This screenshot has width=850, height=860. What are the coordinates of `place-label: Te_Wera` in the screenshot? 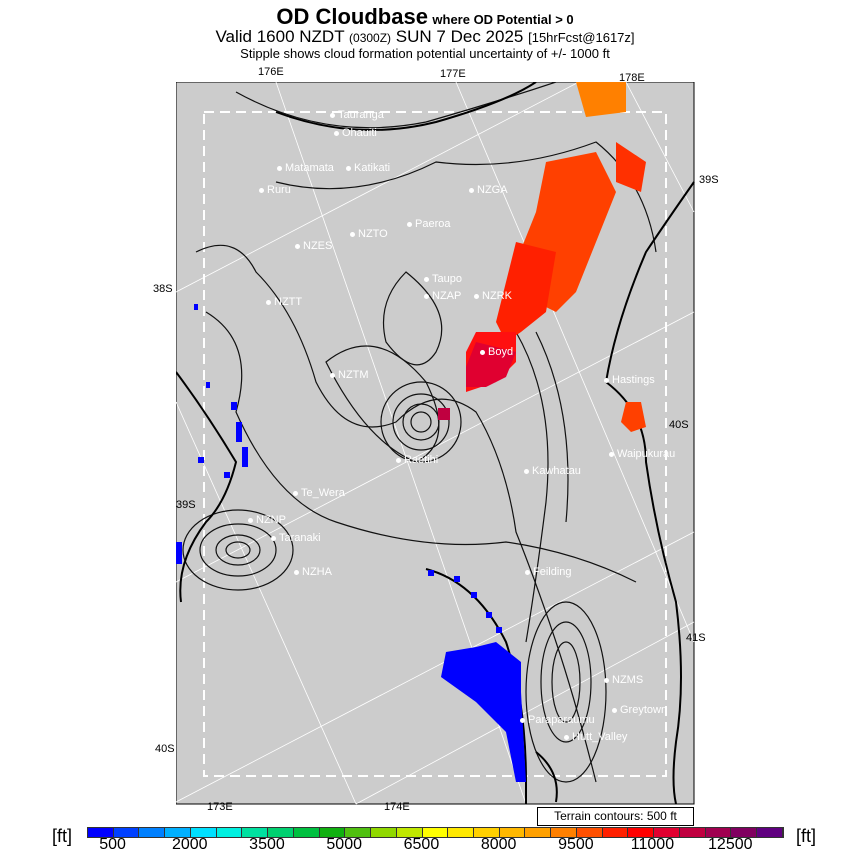 It's located at (319, 493).